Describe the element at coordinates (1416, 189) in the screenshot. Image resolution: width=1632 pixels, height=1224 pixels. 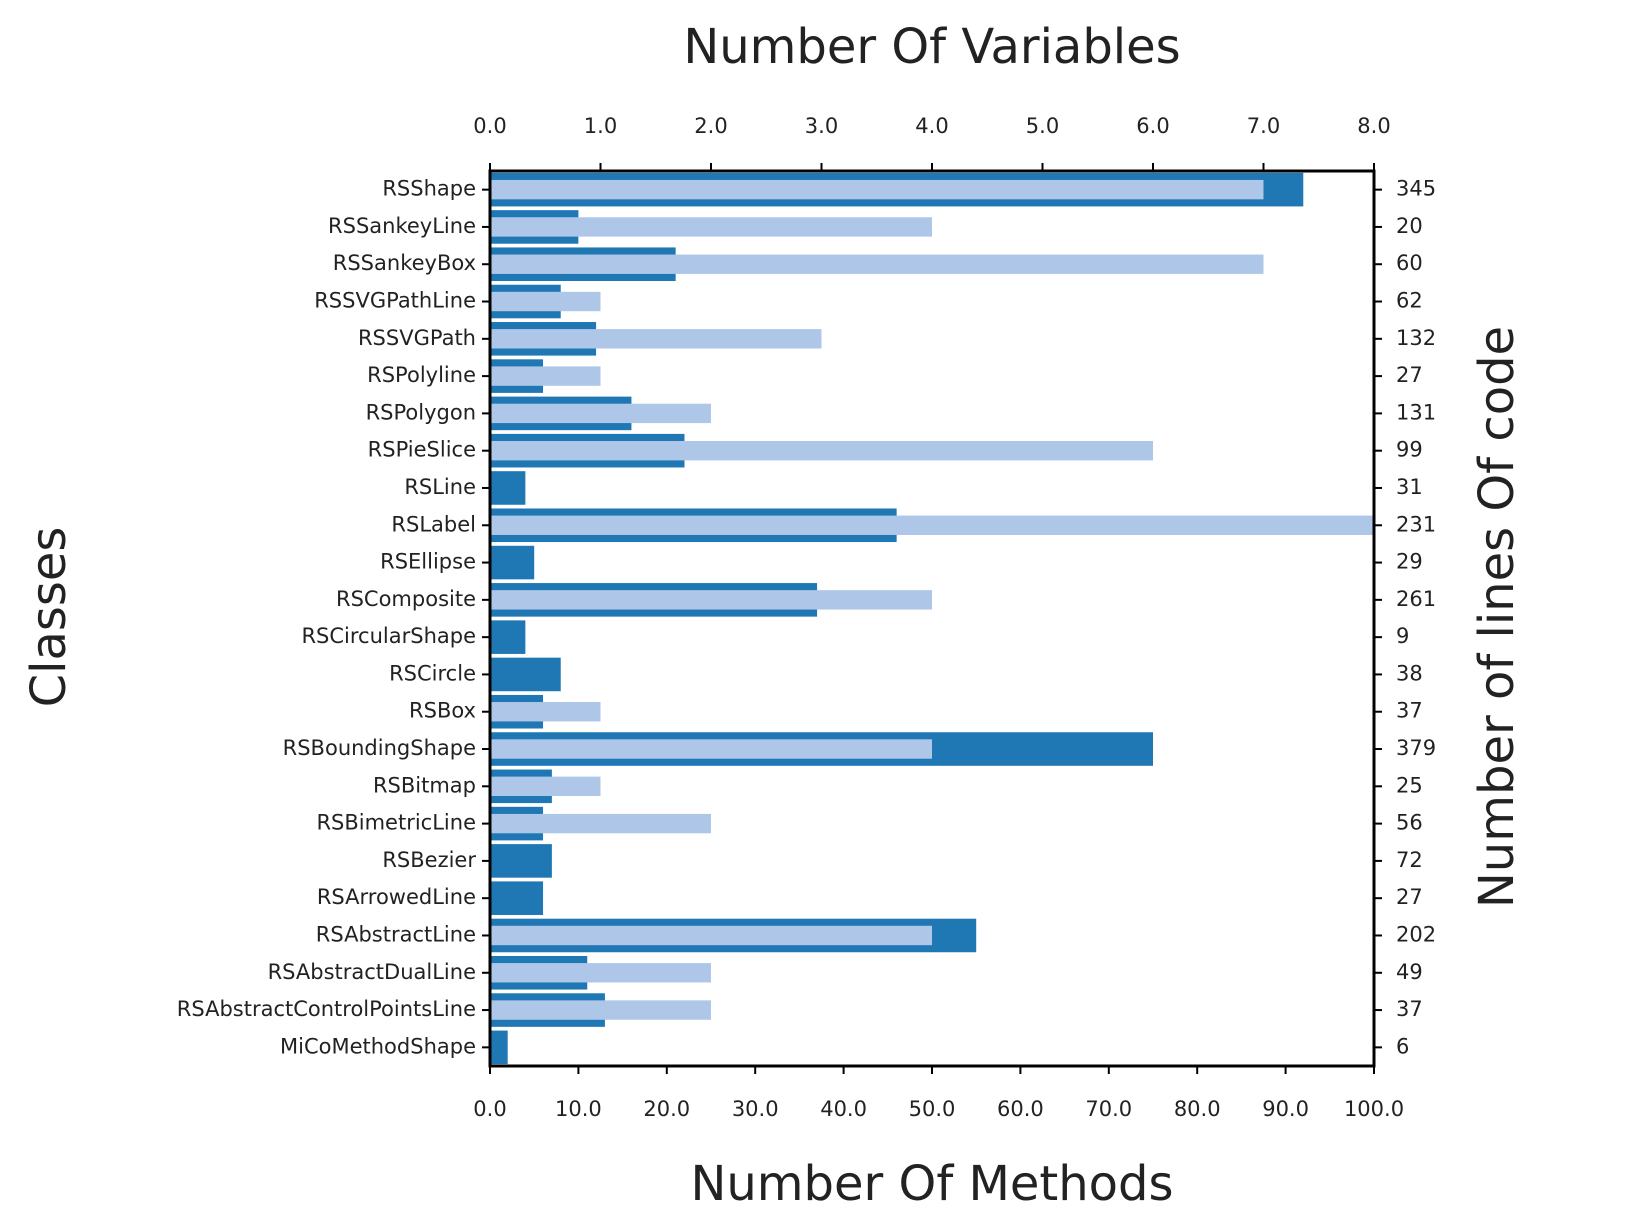
I see `y2-tick-label: 345` at that location.